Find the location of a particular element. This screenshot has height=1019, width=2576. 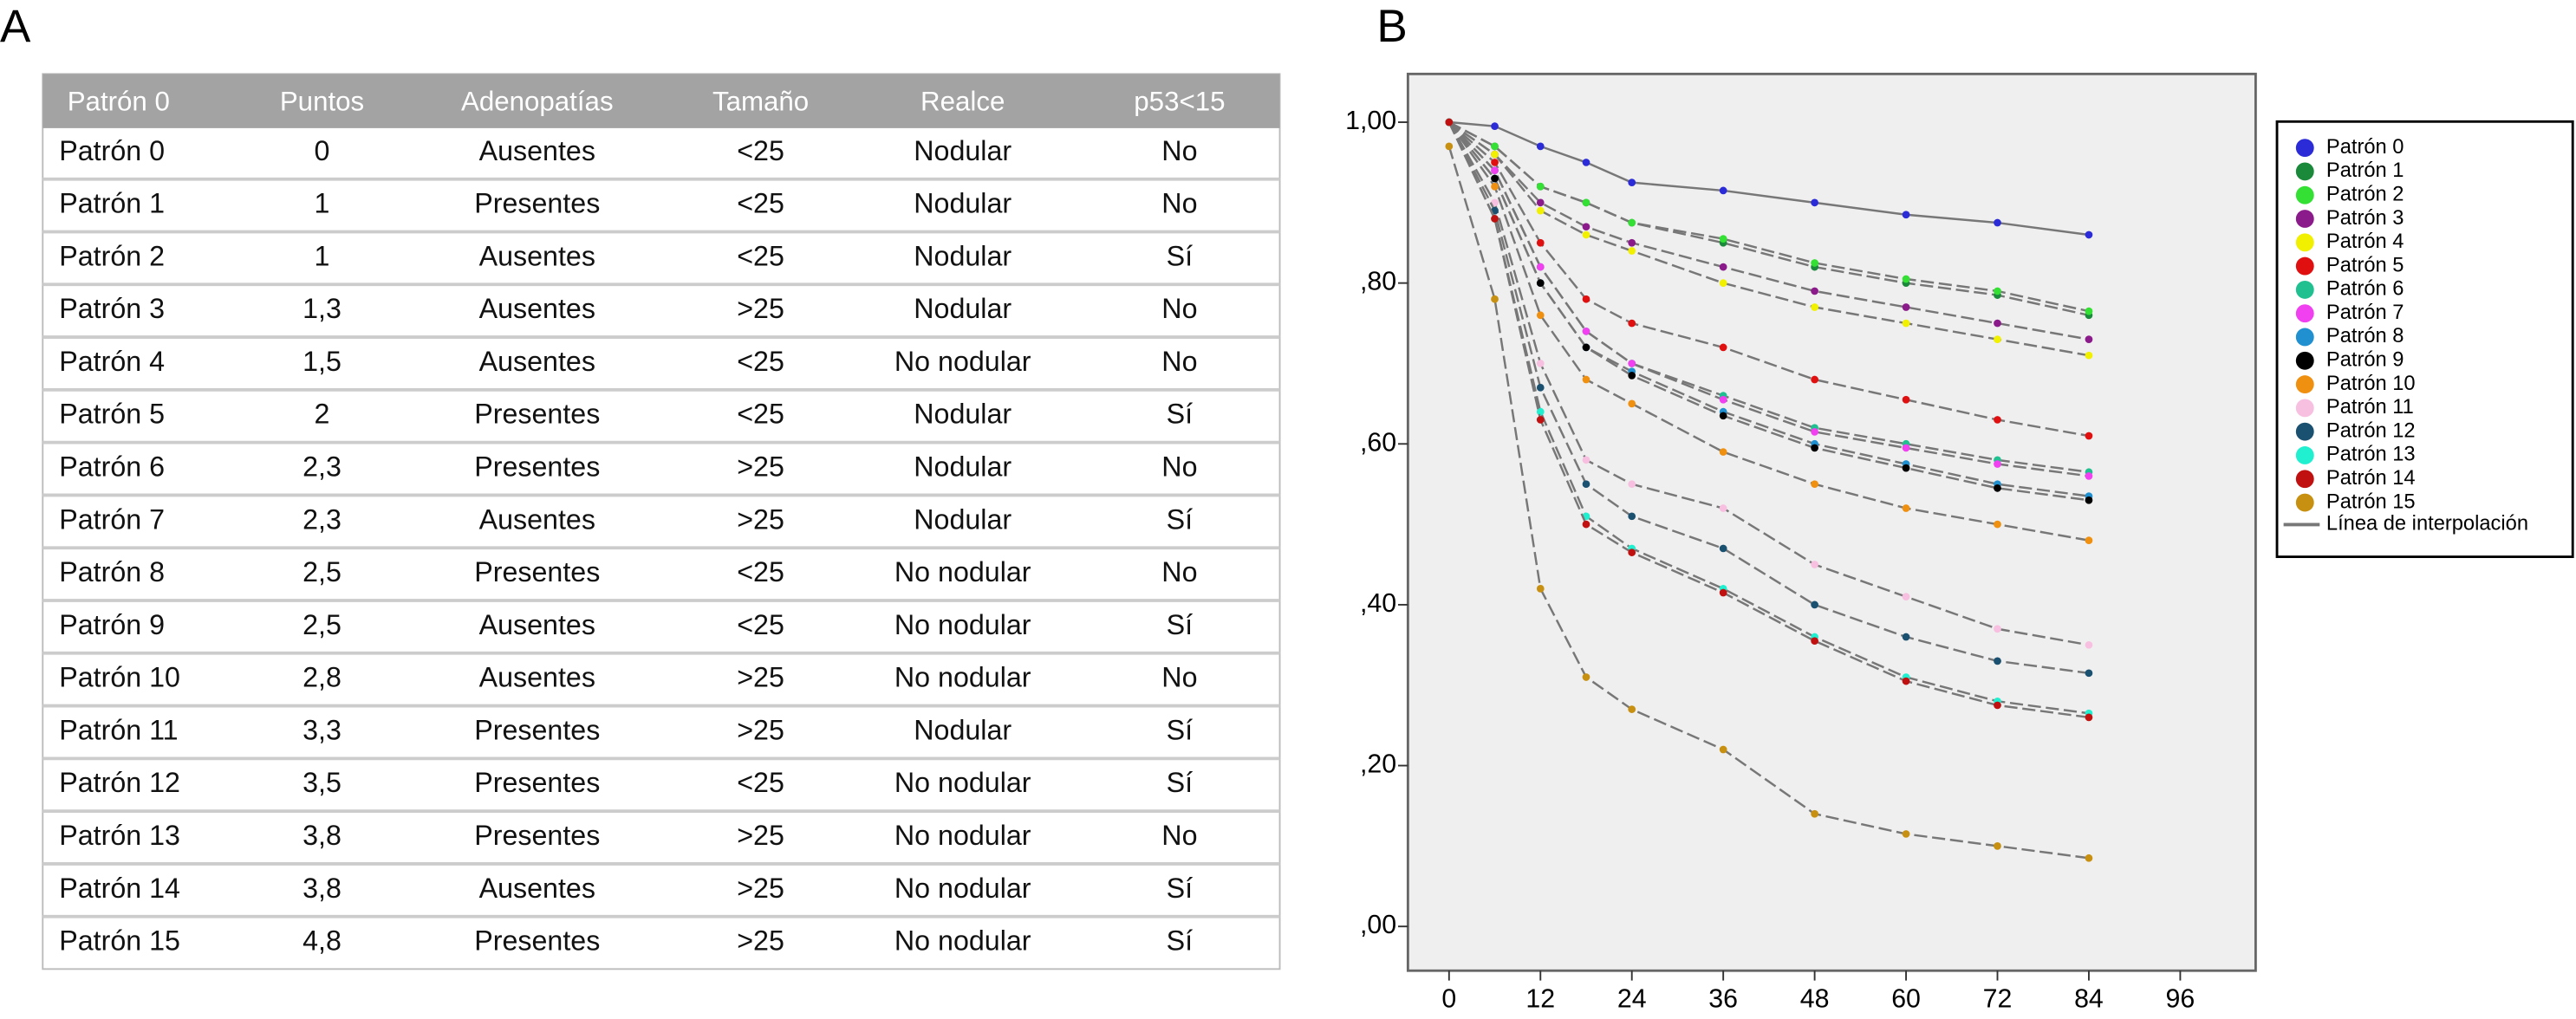

table-cell: Patrón 1 is located at coordinates (112, 204).